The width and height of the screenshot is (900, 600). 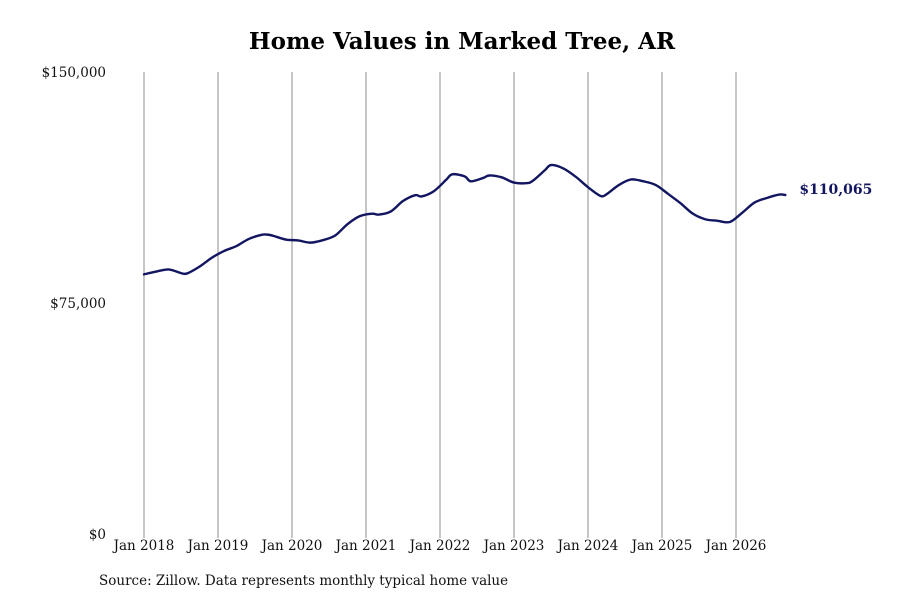 What do you see at coordinates (835, 190) in the screenshot?
I see `end-value-label: $110,065` at bounding box center [835, 190].